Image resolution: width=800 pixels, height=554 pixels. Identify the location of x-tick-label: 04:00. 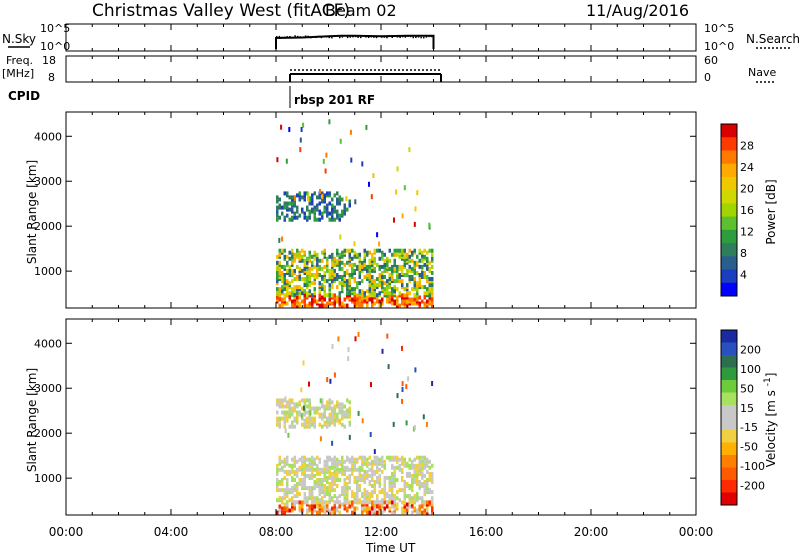
(171, 532).